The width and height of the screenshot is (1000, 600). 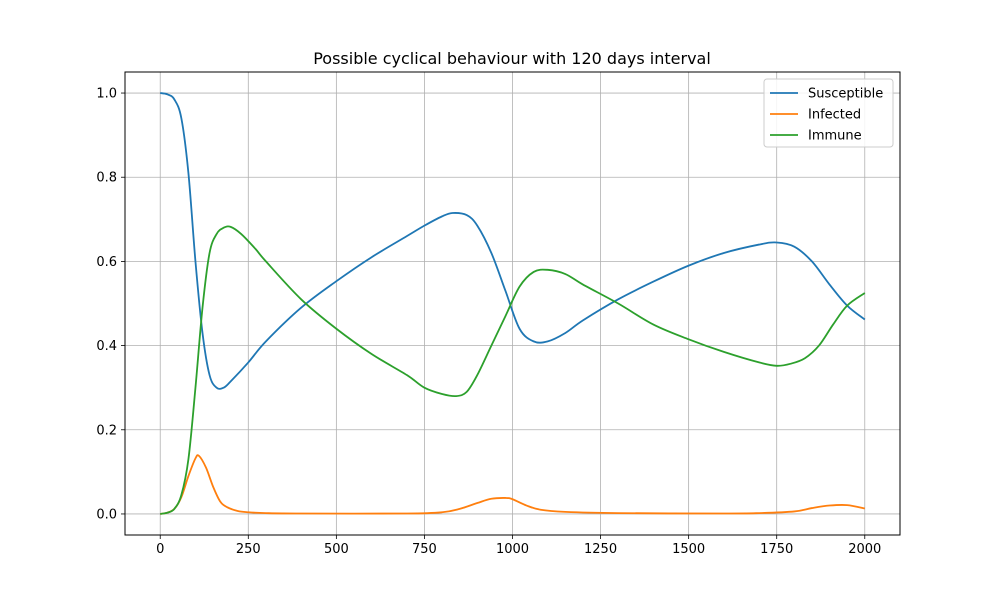 I want to click on x-tick-label: 0, so click(x=160, y=549).